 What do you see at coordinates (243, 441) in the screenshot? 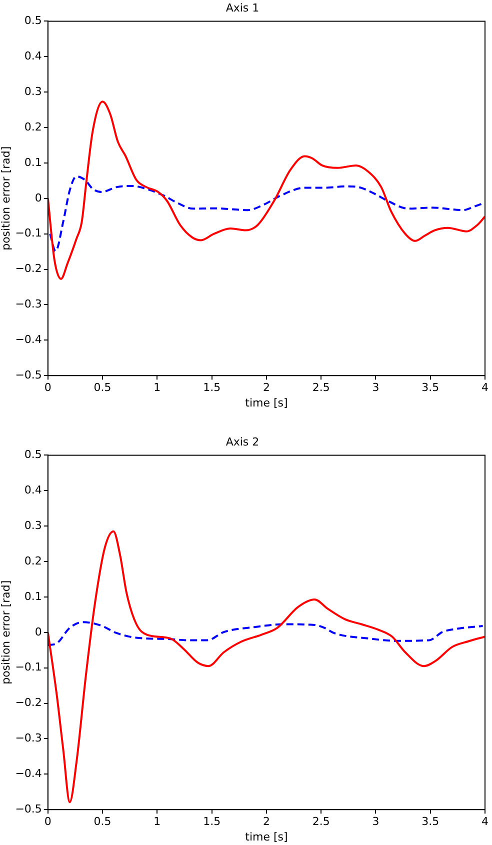
I see `chart-title: Axis 2` at bounding box center [243, 441].